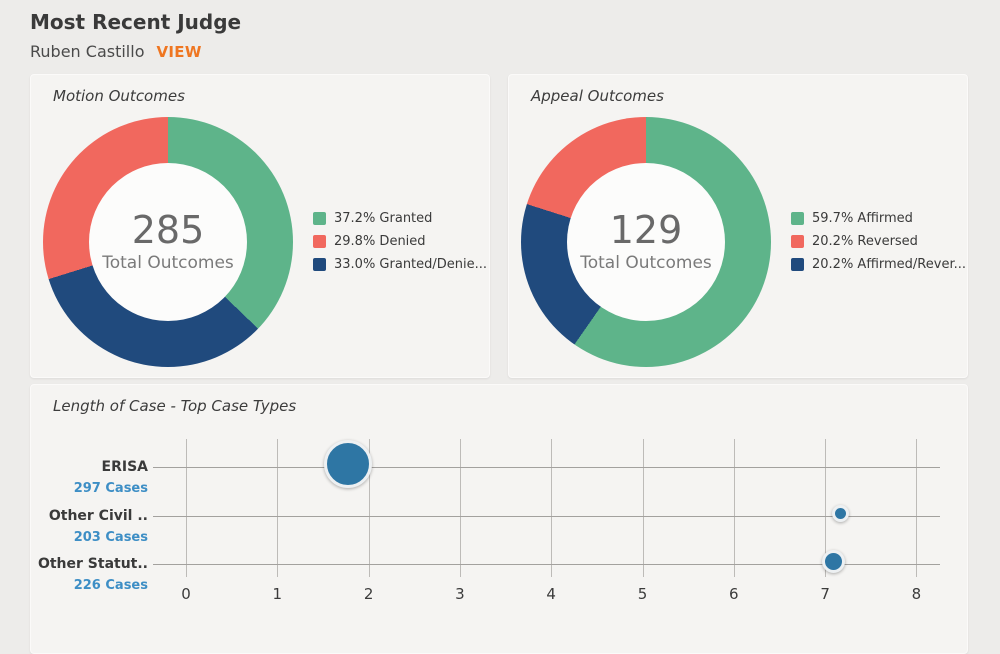  Describe the element at coordinates (110, 585) in the screenshot. I see `other-statutory-cases-link: 226 Cases` at that location.